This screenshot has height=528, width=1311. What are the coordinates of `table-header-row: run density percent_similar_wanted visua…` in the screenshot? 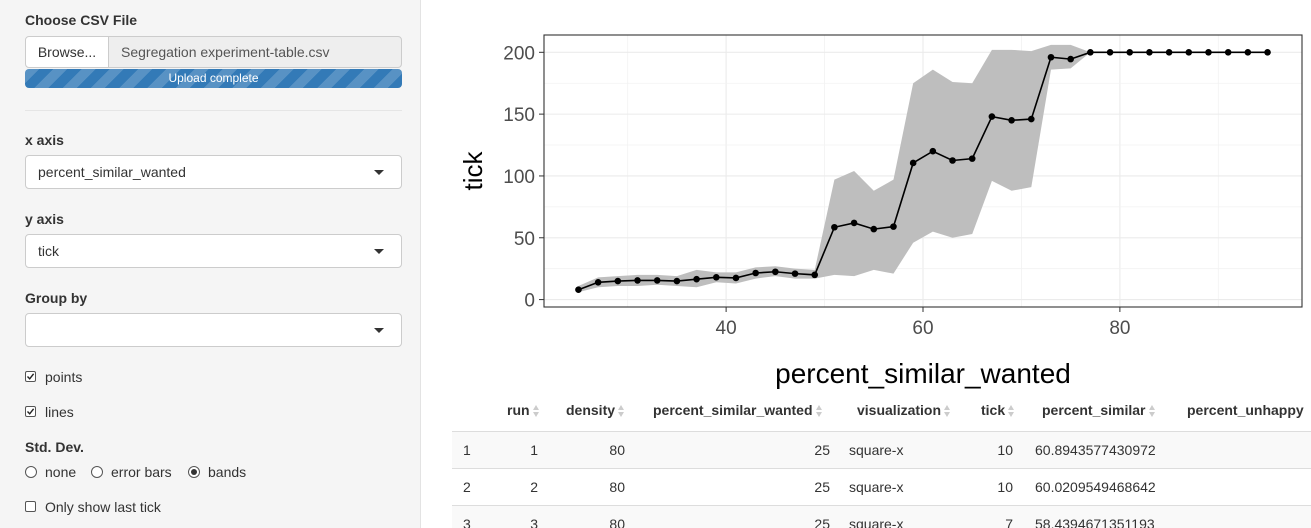 It's located at (881, 412).